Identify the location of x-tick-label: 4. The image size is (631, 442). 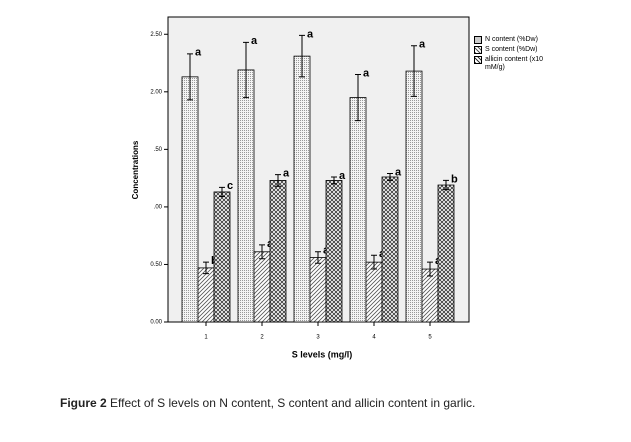
(374, 338).